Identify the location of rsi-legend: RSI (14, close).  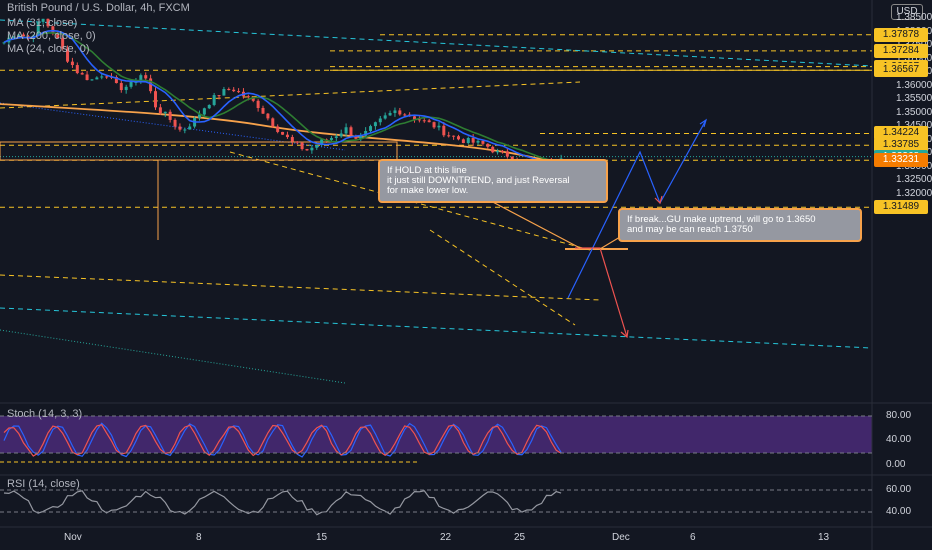
(43, 484).